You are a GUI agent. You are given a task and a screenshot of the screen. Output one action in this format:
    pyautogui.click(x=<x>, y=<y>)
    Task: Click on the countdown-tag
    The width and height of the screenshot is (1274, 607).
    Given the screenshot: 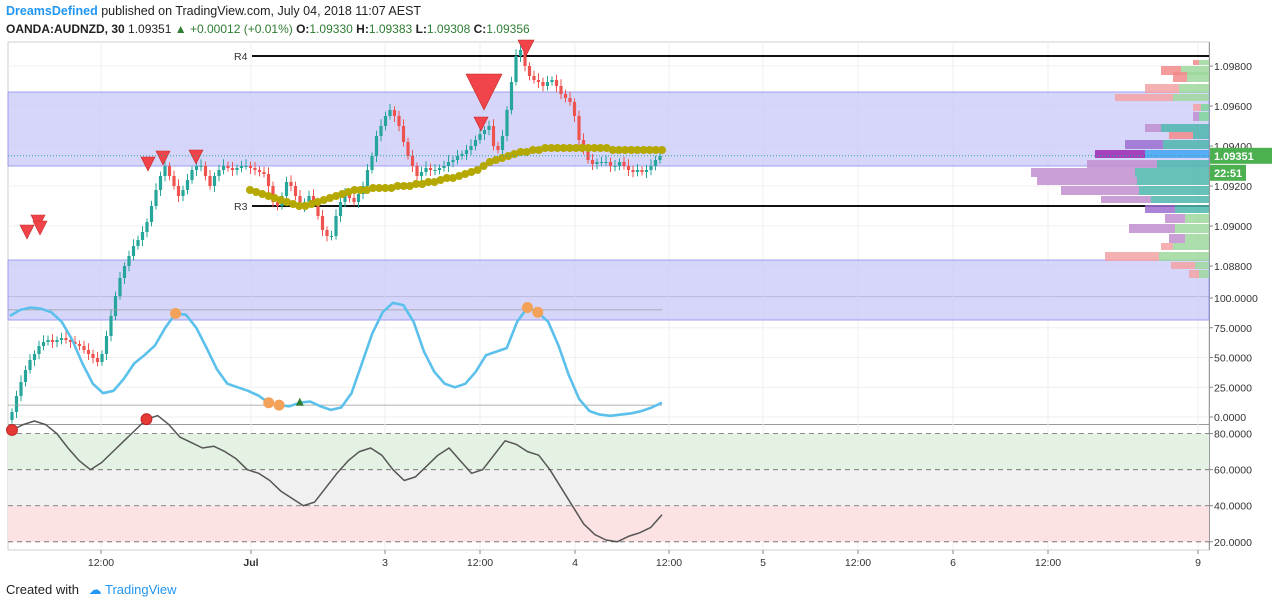 What is the action you would take?
    pyautogui.click(x=1228, y=172)
    